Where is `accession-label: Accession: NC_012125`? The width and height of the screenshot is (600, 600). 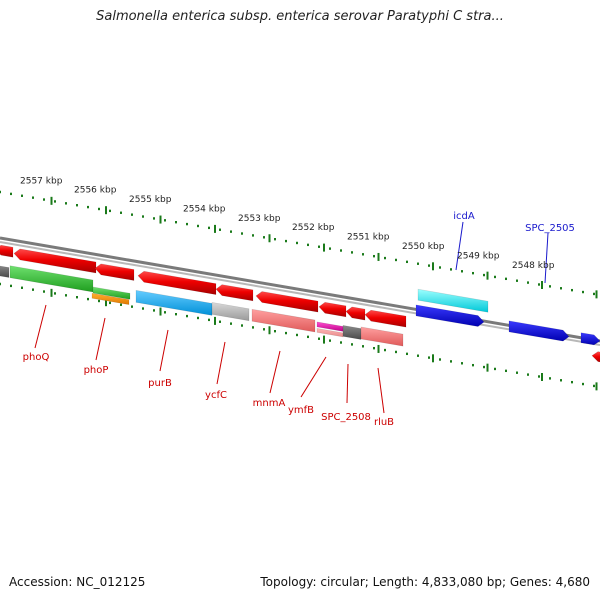
accession-label: Accession: NC_012125 is located at coordinates (77, 582).